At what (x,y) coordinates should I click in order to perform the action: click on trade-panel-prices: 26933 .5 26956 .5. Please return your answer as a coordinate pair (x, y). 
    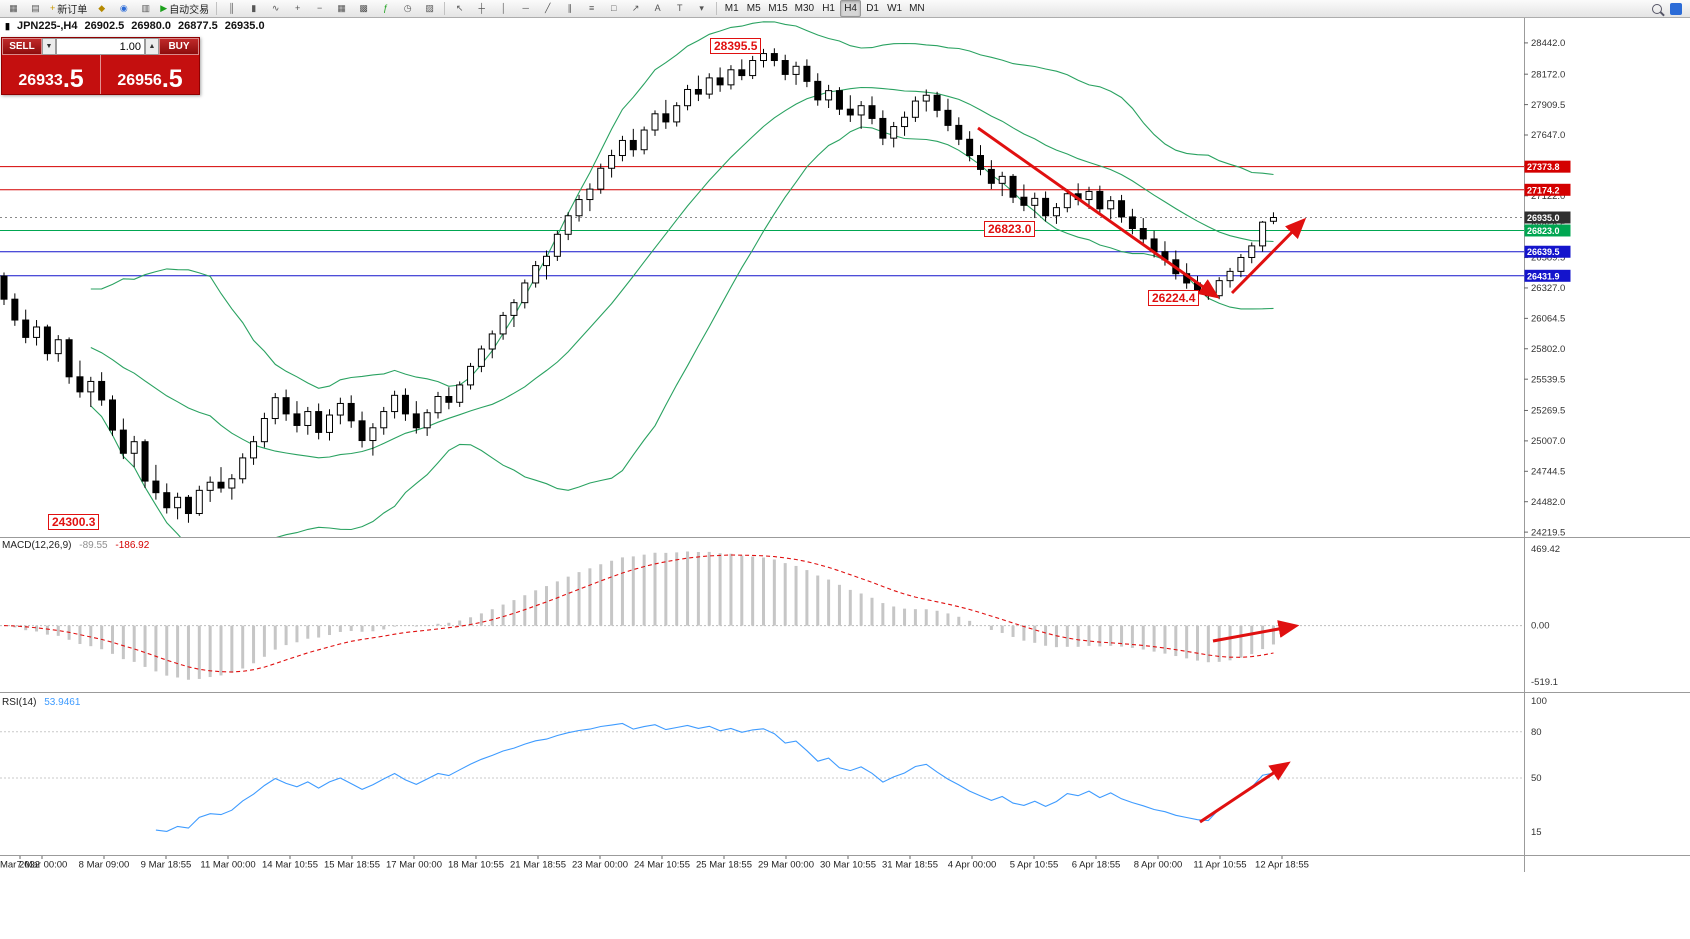
    Looking at the image, I should click on (100, 74).